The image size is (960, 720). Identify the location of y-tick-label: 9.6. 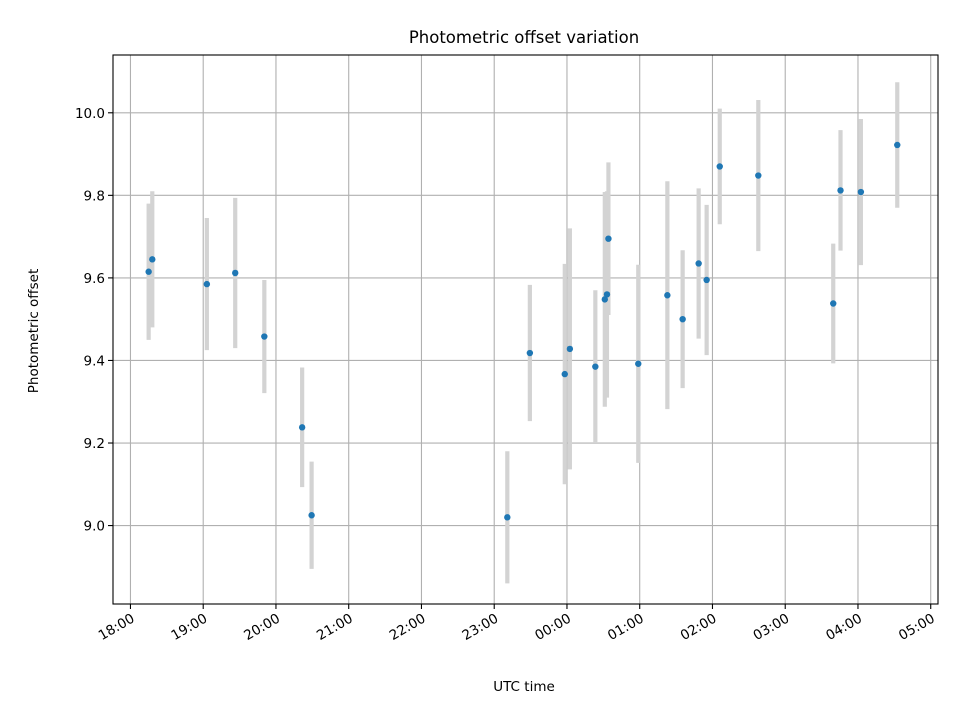
(94, 279).